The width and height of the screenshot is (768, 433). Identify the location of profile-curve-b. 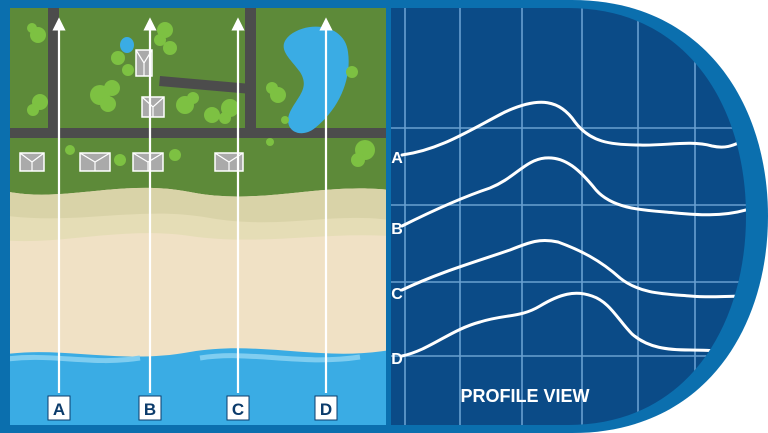
(573, 192).